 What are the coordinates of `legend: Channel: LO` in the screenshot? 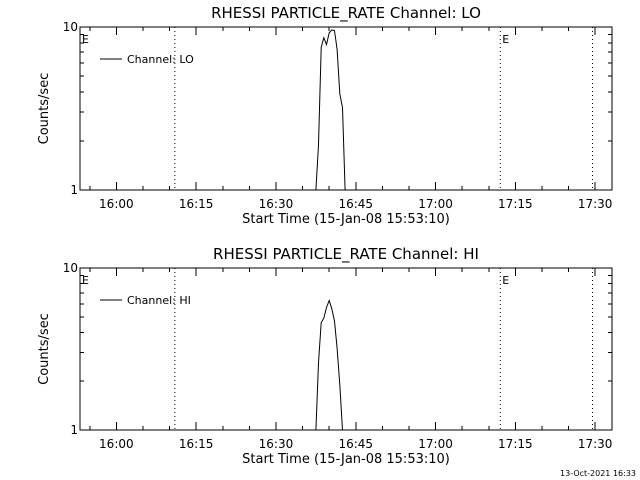 It's located at (147, 59).